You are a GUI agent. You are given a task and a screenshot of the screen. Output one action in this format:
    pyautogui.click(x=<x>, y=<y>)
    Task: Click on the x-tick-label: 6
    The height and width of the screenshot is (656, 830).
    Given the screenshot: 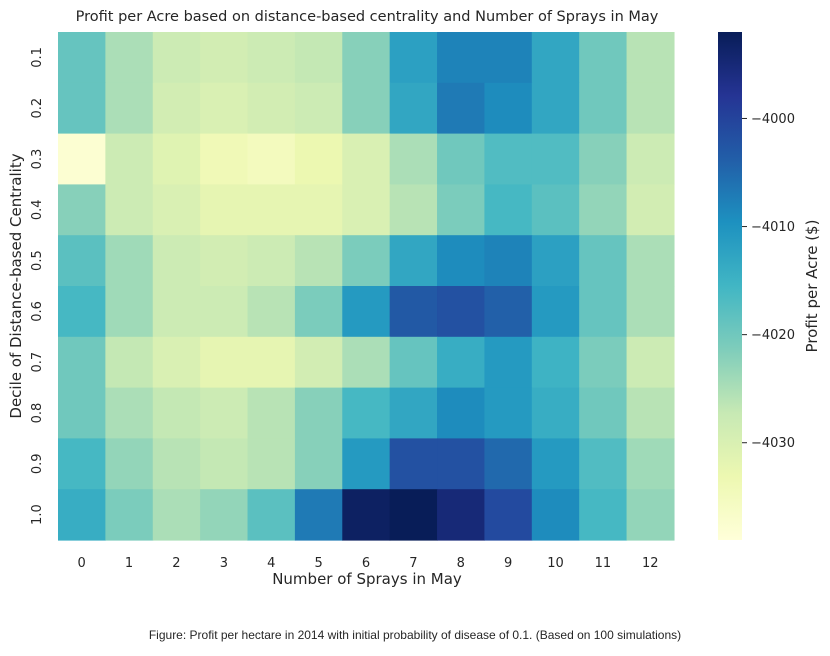 What is the action you would take?
    pyautogui.click(x=366, y=563)
    